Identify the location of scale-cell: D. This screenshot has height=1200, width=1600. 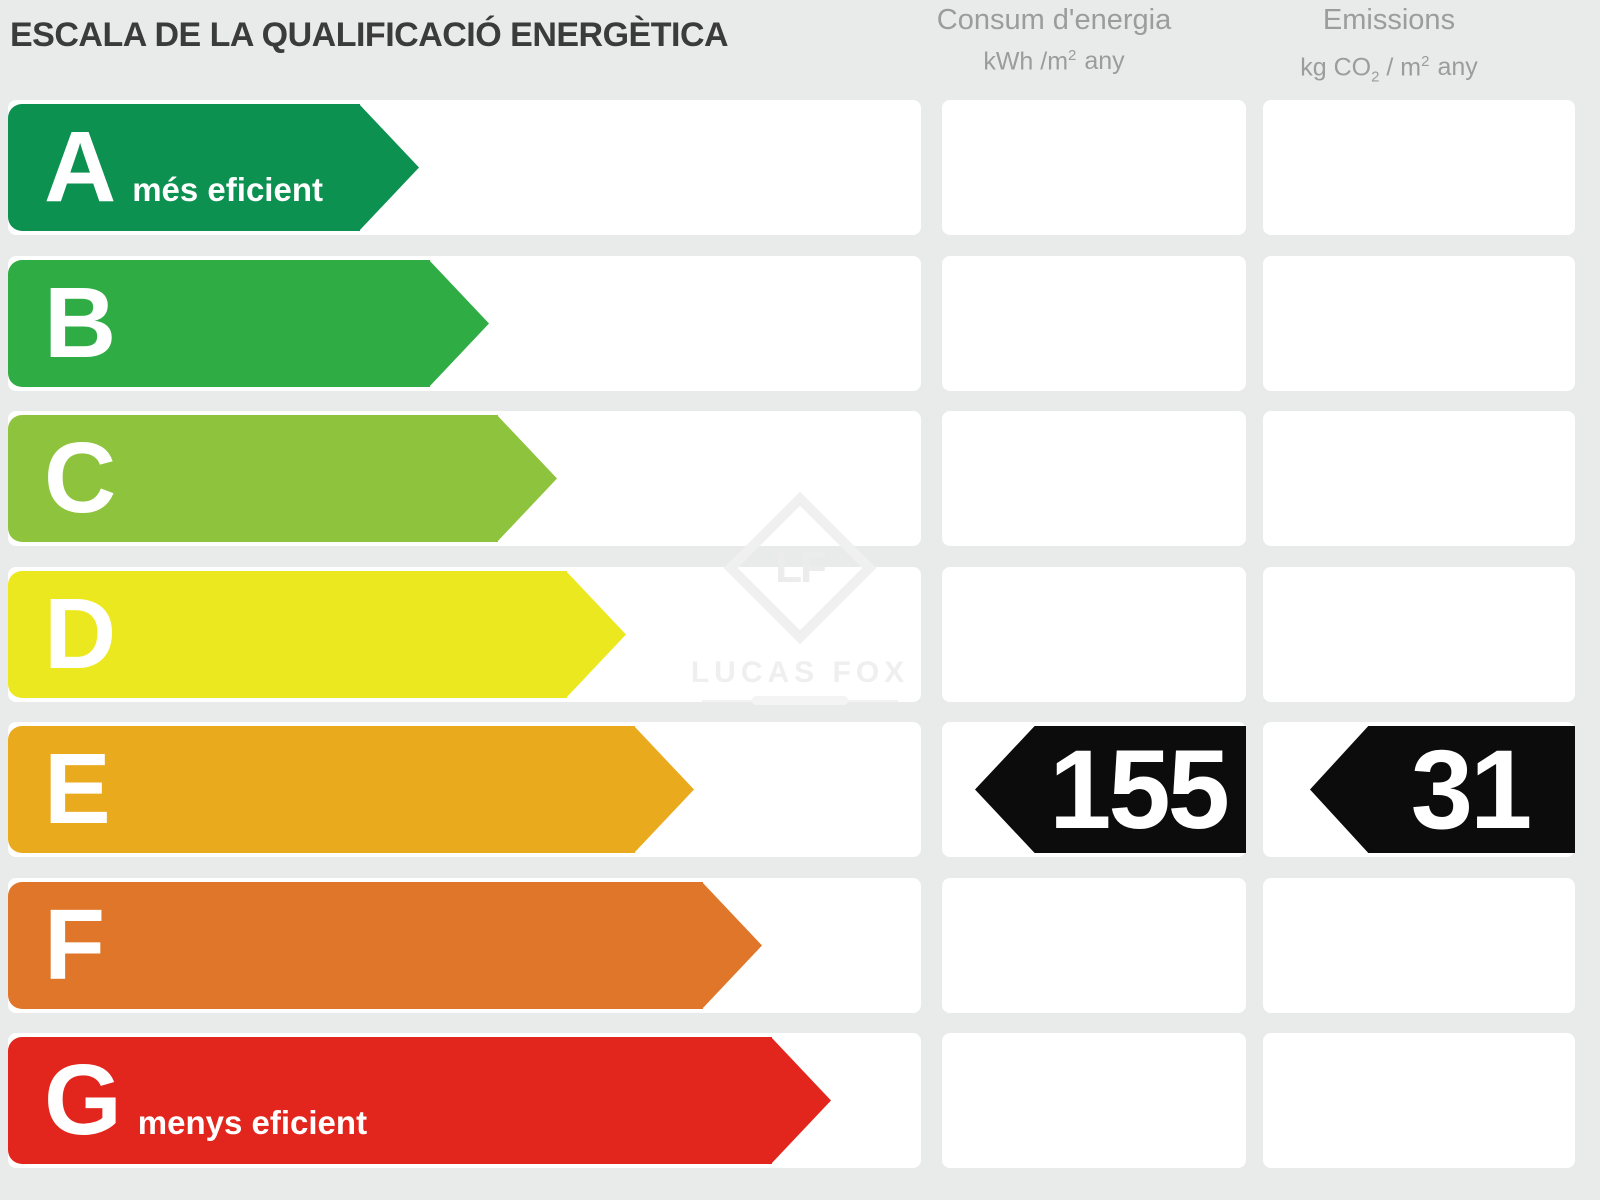
(464, 634).